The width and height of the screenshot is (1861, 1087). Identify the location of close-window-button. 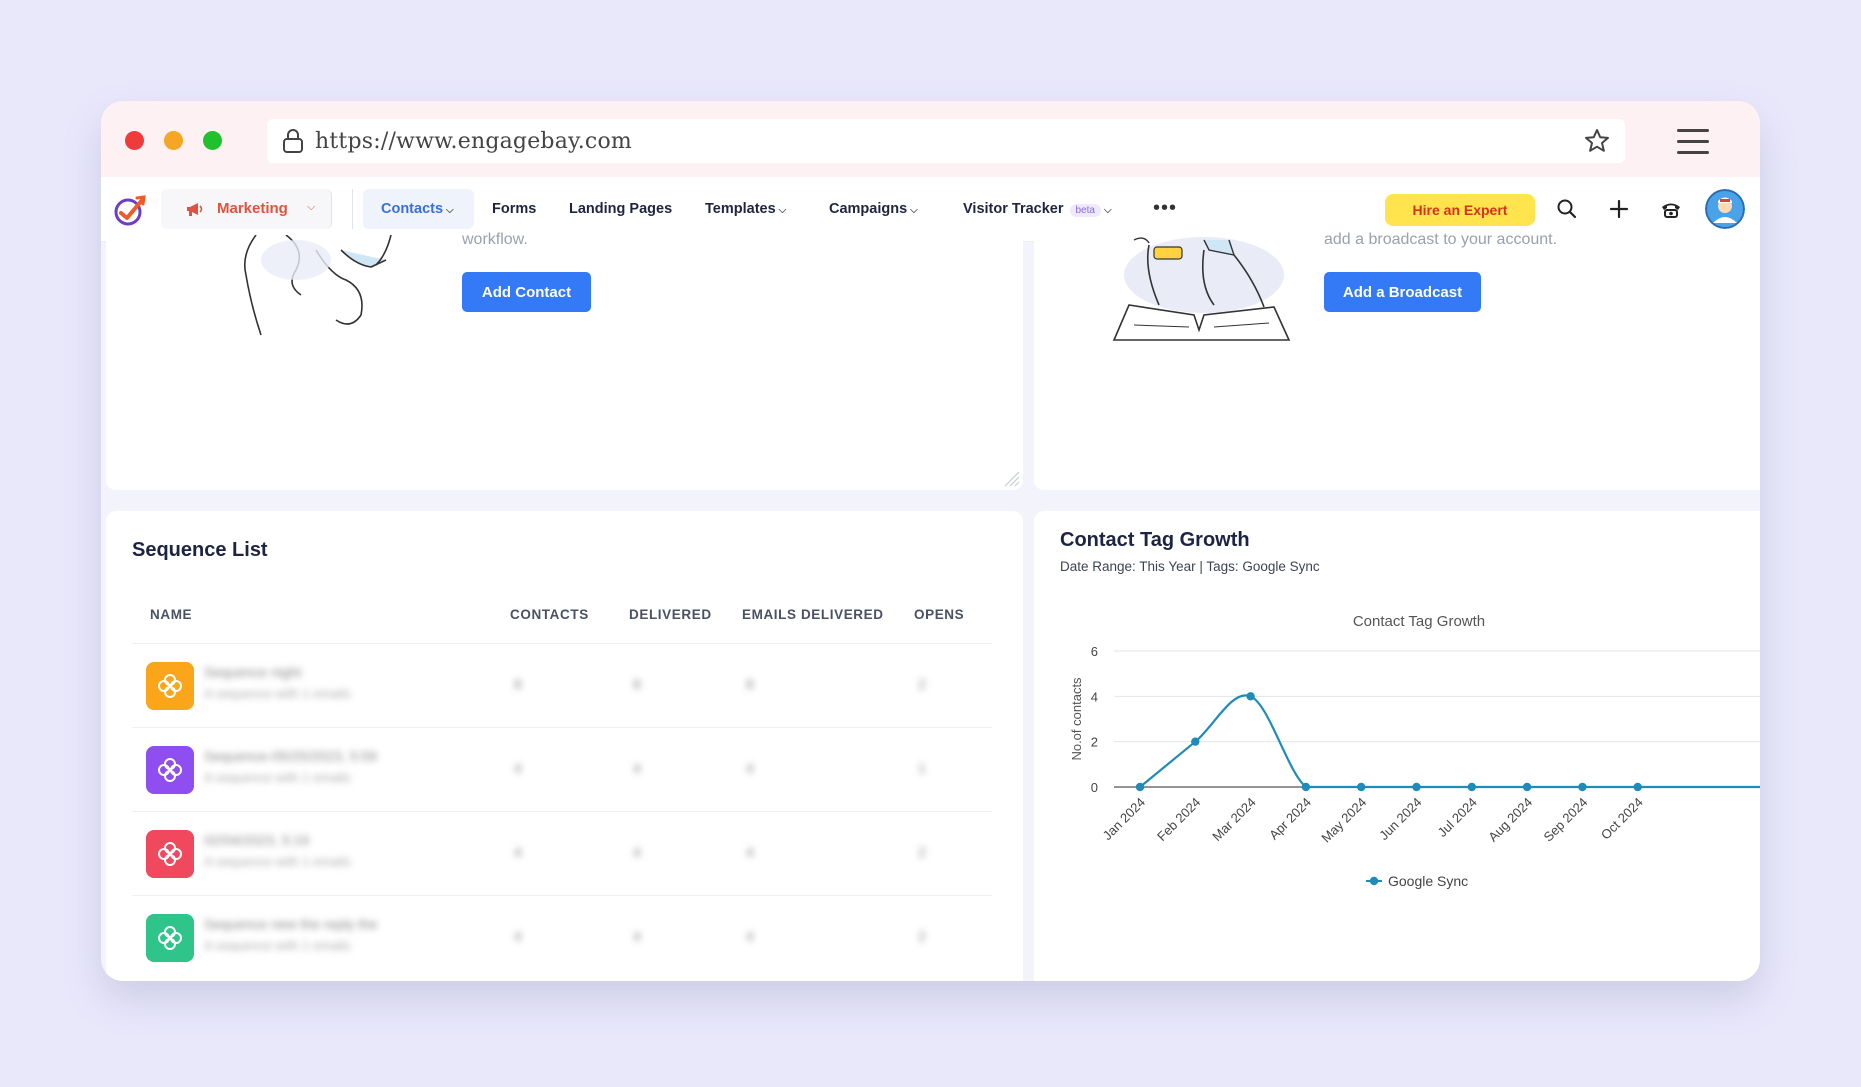
(134, 140).